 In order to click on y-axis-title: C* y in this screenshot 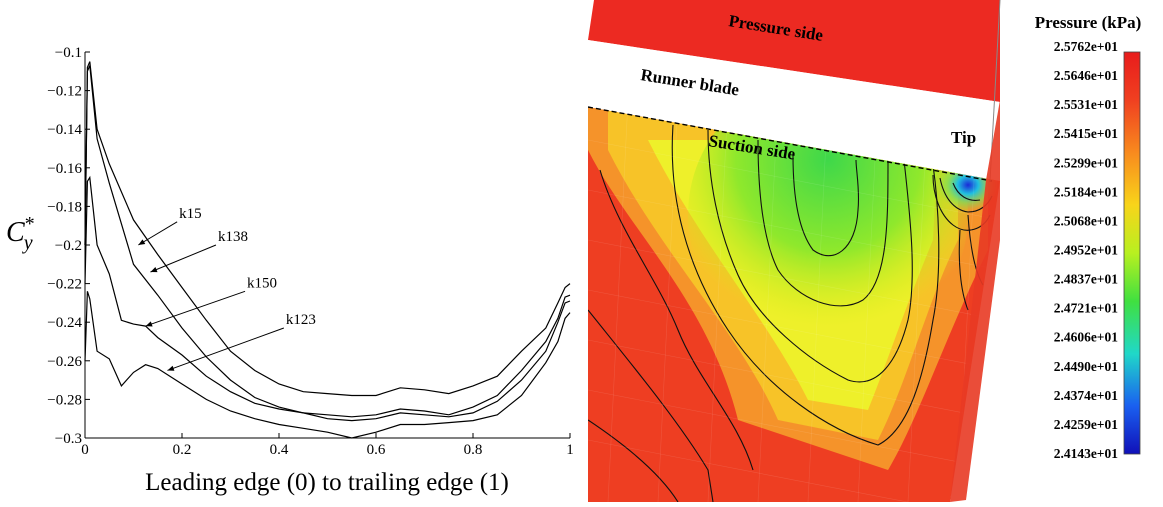, I will do `click(20, 233)`.